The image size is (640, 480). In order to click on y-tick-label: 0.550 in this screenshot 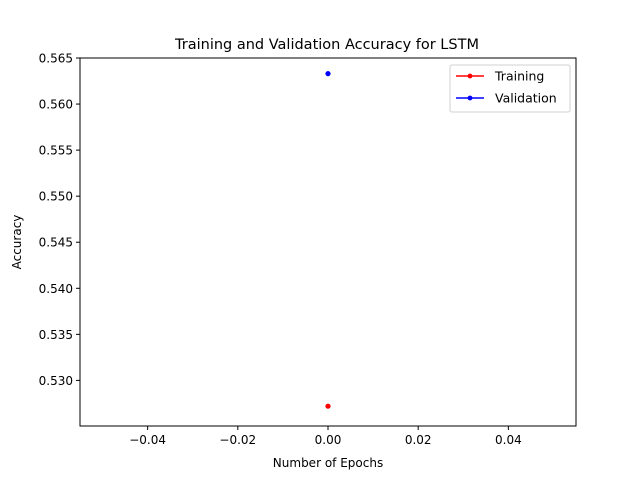, I will do `click(56, 197)`.